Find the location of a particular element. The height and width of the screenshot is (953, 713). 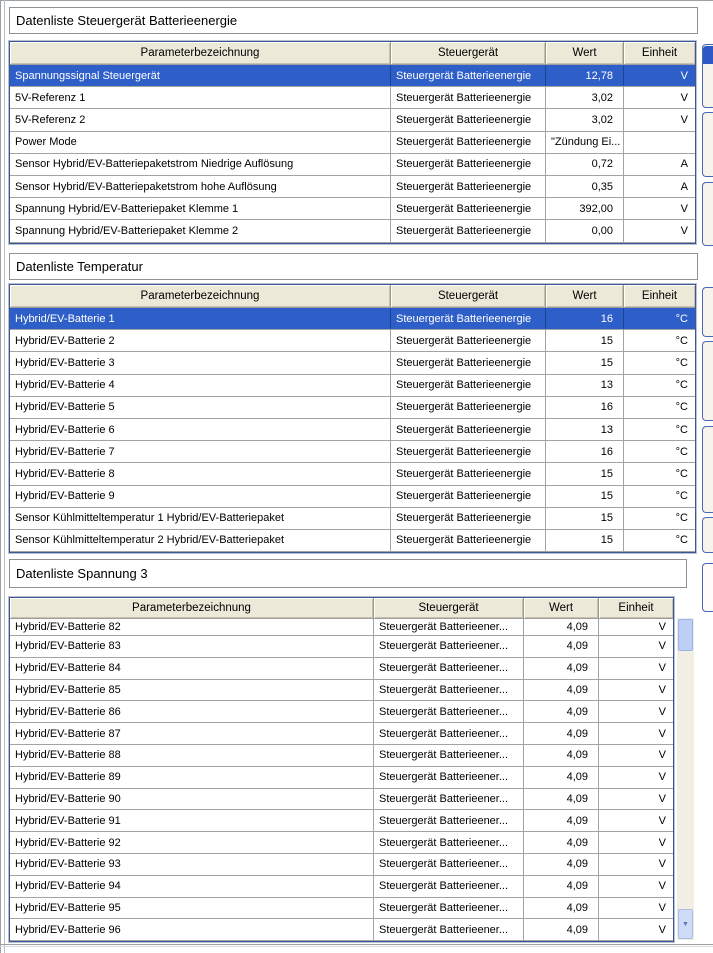

scrollbar-thumb is located at coordinates (685, 635).